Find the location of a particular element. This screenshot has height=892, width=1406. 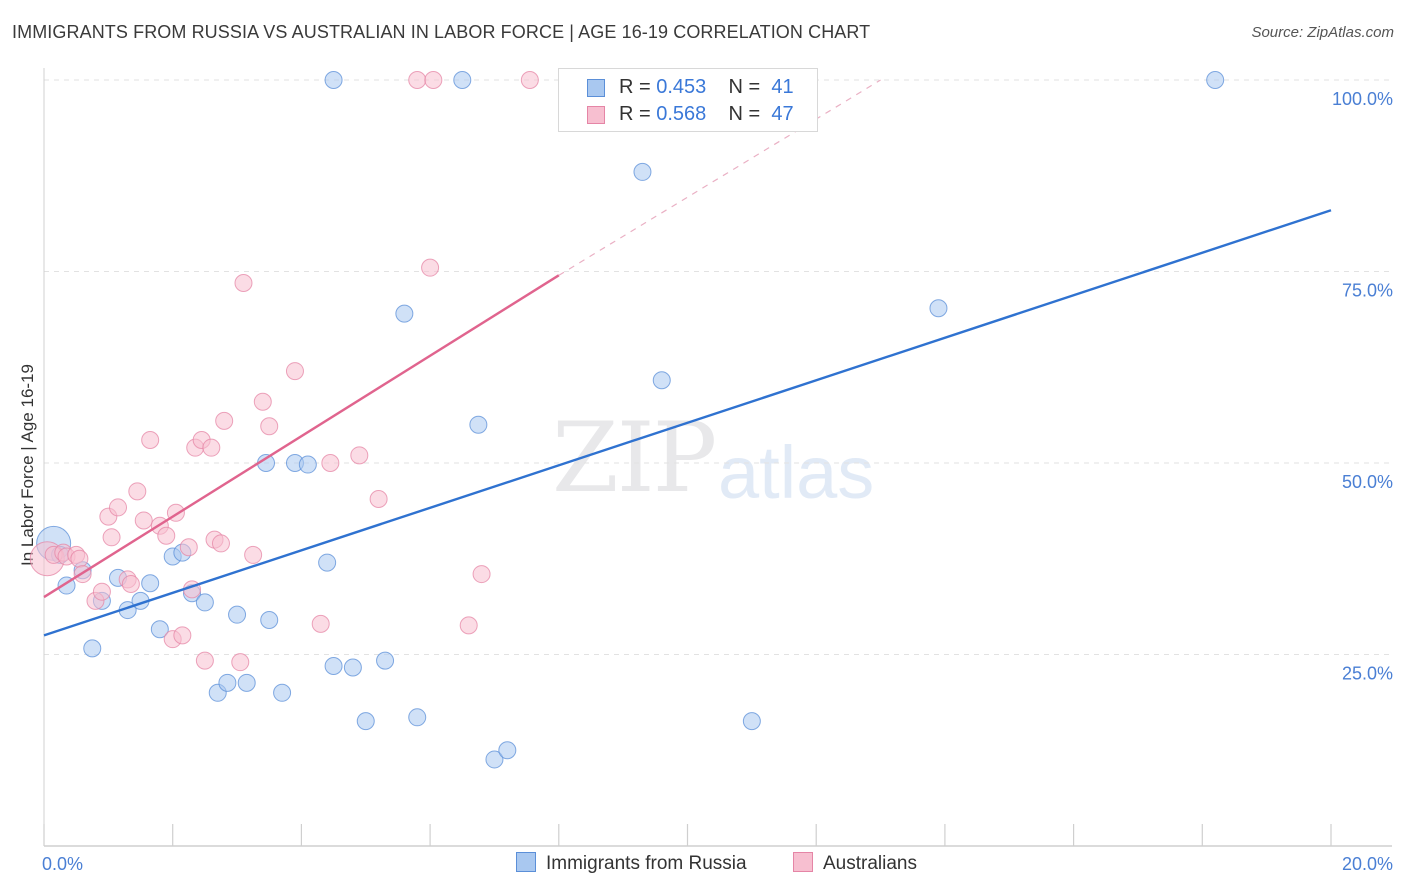

legend-n-value: 41 is located at coordinates (782, 87).